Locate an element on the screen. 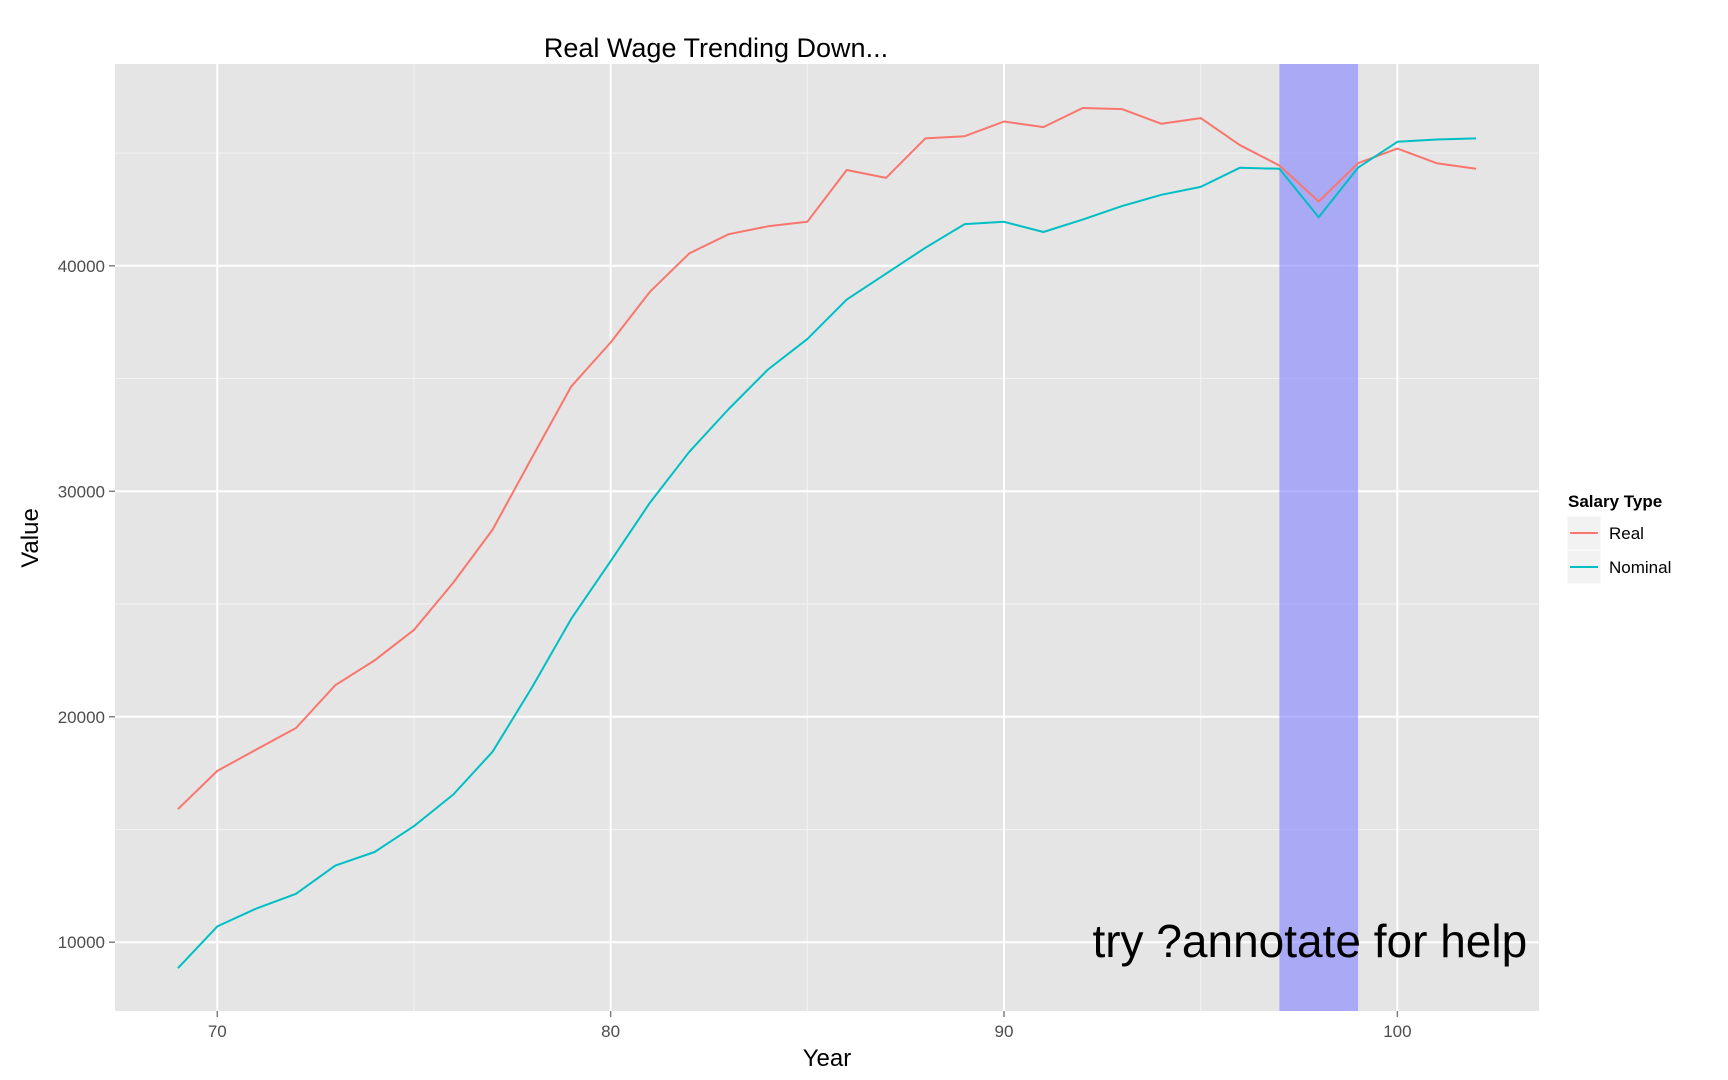 This screenshot has width=1728, height=1080. x-tick-label: 80 is located at coordinates (610, 1031).